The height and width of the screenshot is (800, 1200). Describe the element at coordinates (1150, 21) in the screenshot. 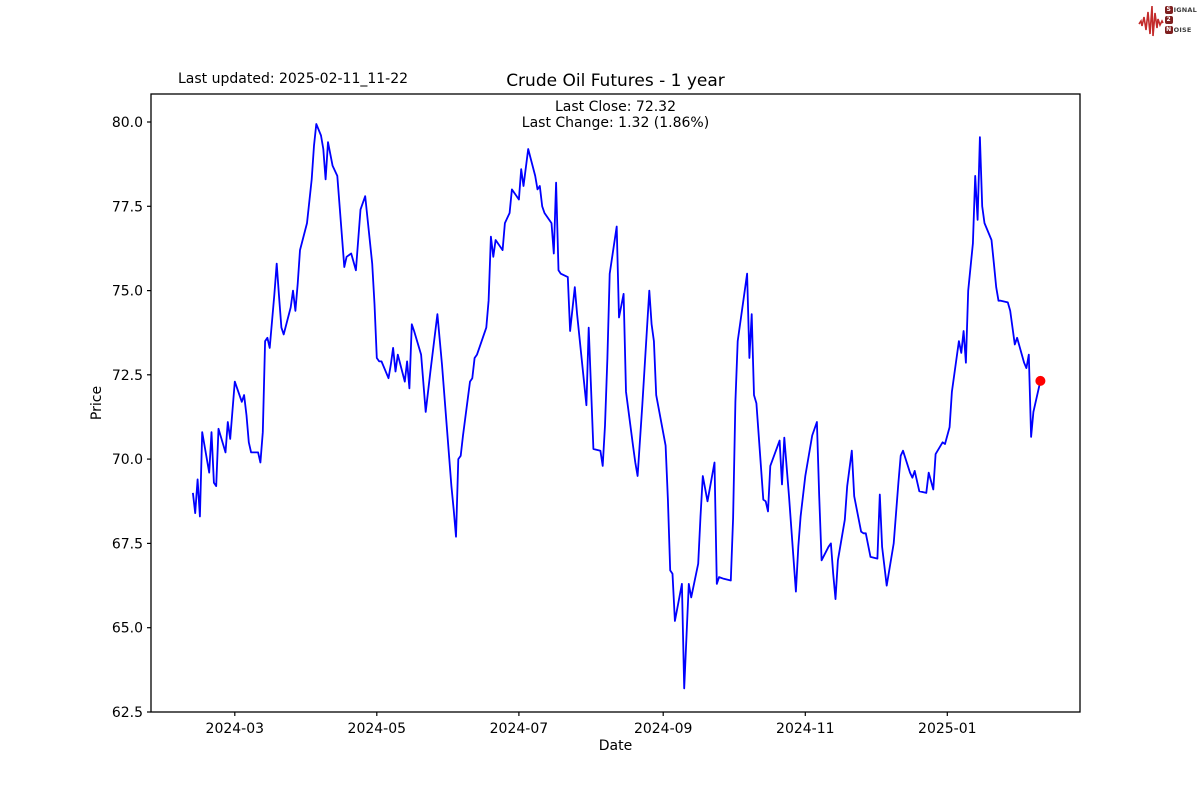

I see `pulse-waveform-icon` at that location.